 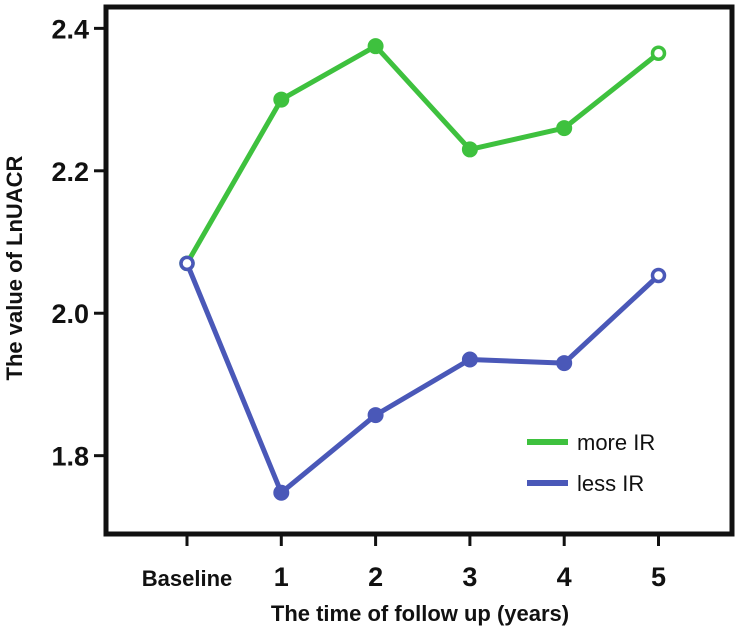 What do you see at coordinates (70, 29) in the screenshot?
I see `y-tick-label: 2.4` at bounding box center [70, 29].